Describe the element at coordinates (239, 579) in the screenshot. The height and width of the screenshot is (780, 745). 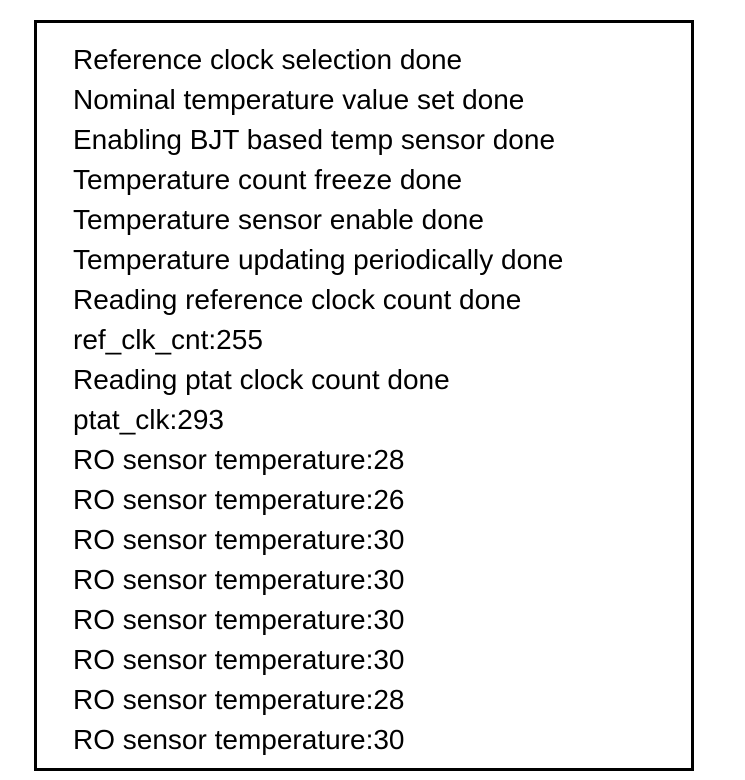
I see `log-line-ro-temperature-4: RO sensor temperature:30` at that location.